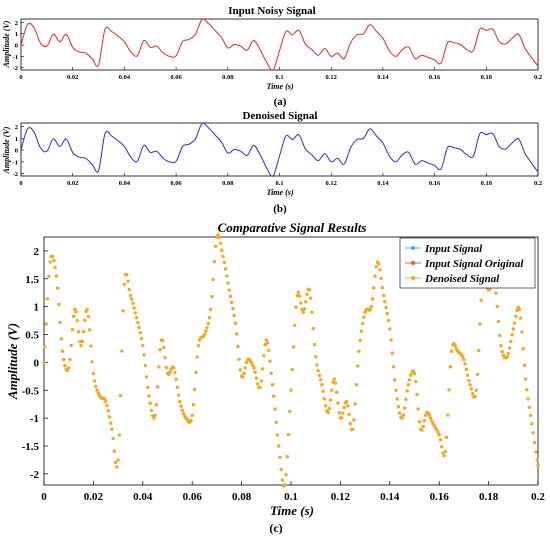 This screenshot has height=540, width=550. What do you see at coordinates (228, 77) in the screenshot?
I see `x-tick-label: 0.08` at bounding box center [228, 77].